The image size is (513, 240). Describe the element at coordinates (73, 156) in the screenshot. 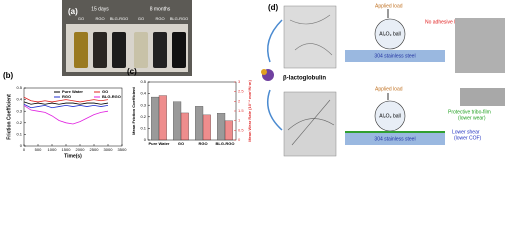

I see `x-axis-label: Time(s)` at that location.